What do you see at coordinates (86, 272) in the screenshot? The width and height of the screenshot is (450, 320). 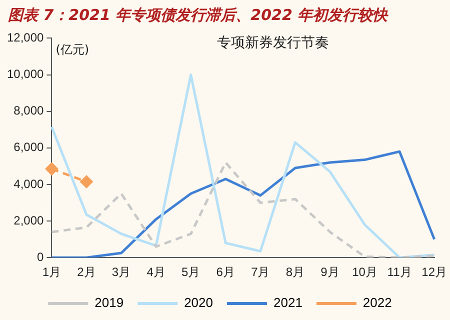 I see `x-tick-label: 2月` at bounding box center [86, 272].